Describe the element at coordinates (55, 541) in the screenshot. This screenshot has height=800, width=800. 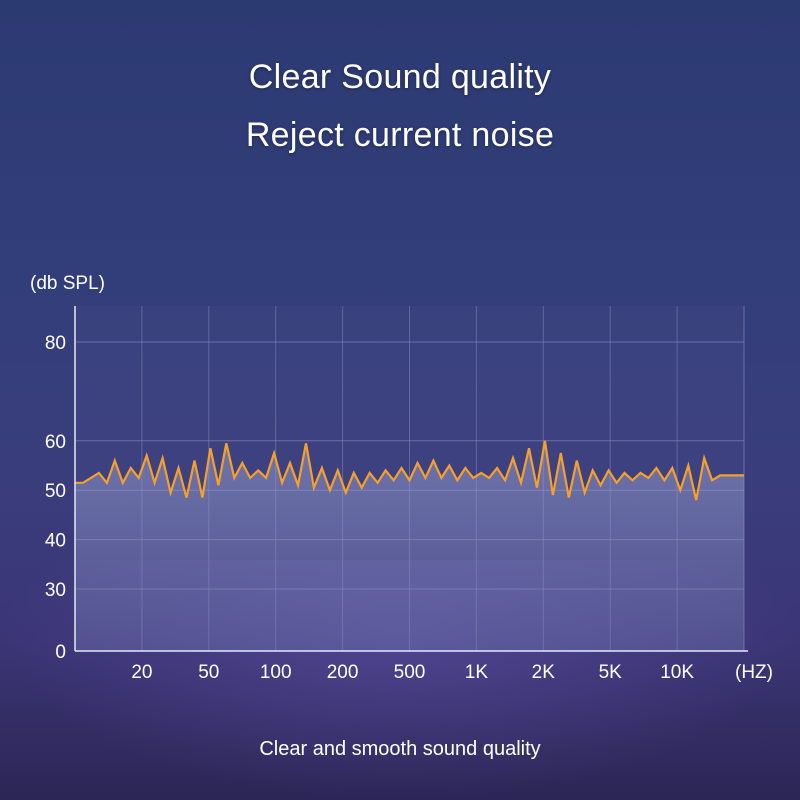
I see `y-tick-label: 40` at that location.